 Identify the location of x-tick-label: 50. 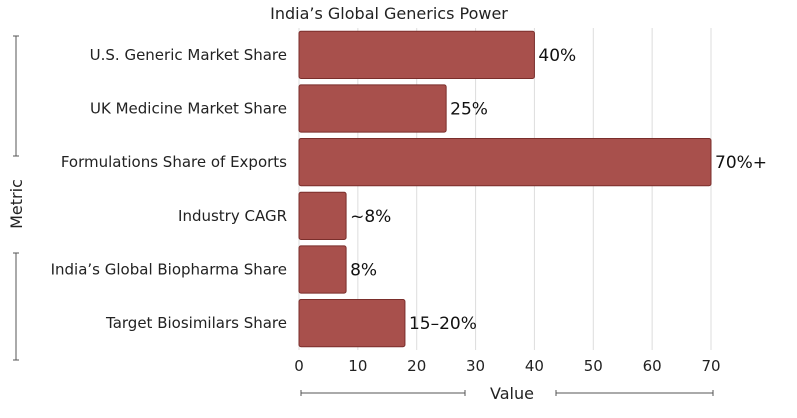
(593, 366).